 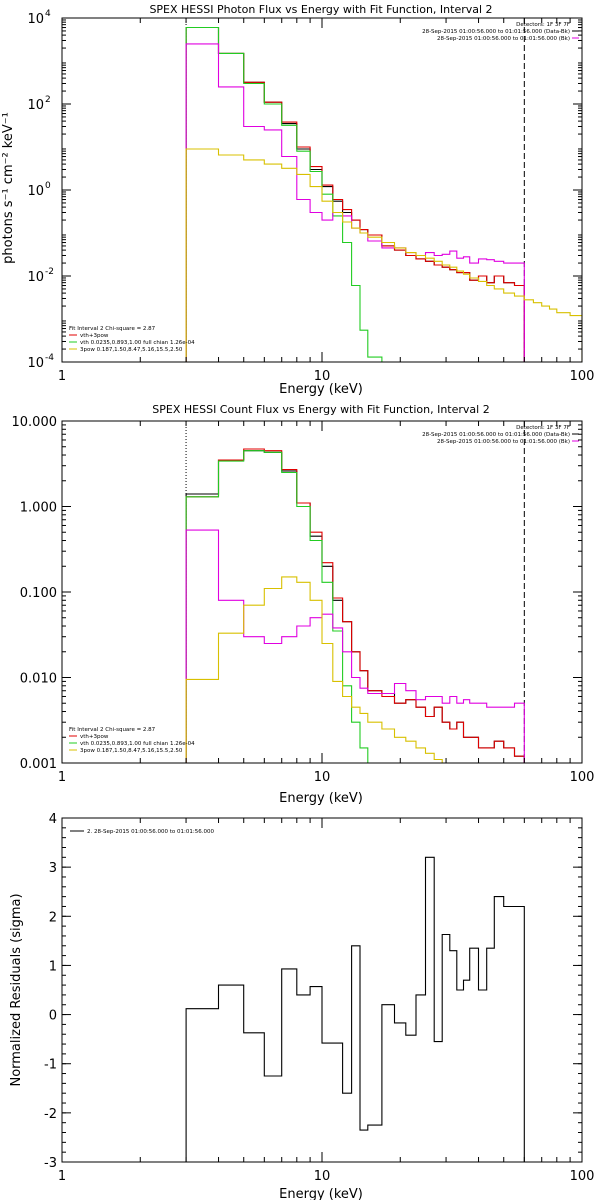 I want to click on y-tick-label: -1, so click(x=50, y=1065).